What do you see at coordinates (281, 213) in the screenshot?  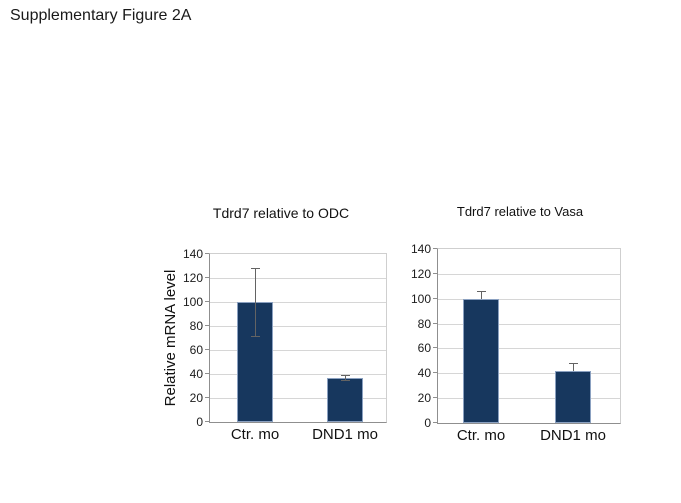 I see `chart-title: Tdrd7 relative to ODC` at bounding box center [281, 213].